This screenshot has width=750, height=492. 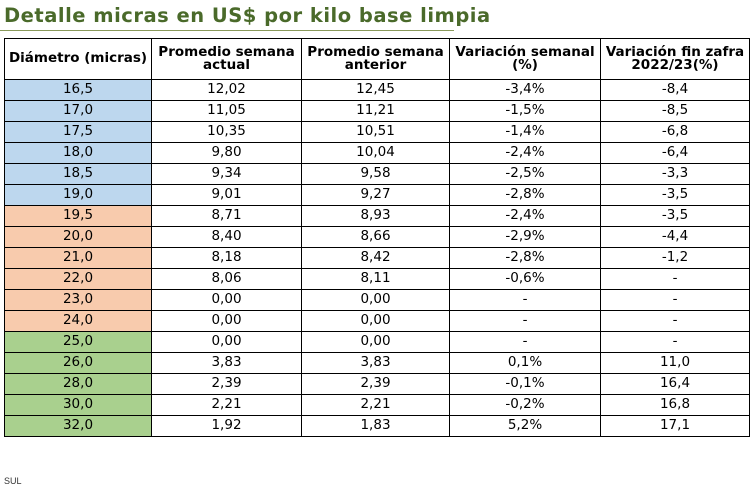 I want to click on previous-week-cell: 11,21, so click(x=375, y=111).